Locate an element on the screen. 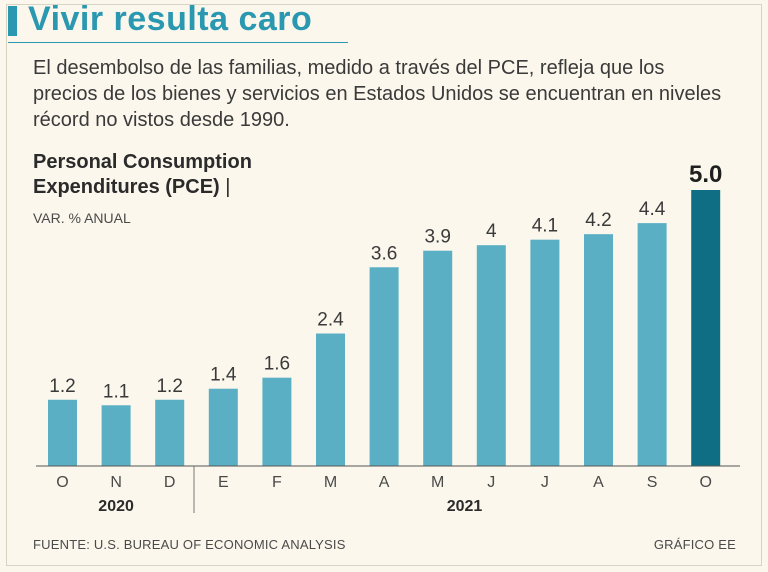 Image resolution: width=768 pixels, height=572 pixels. data-label: 4.4 is located at coordinates (652, 209).